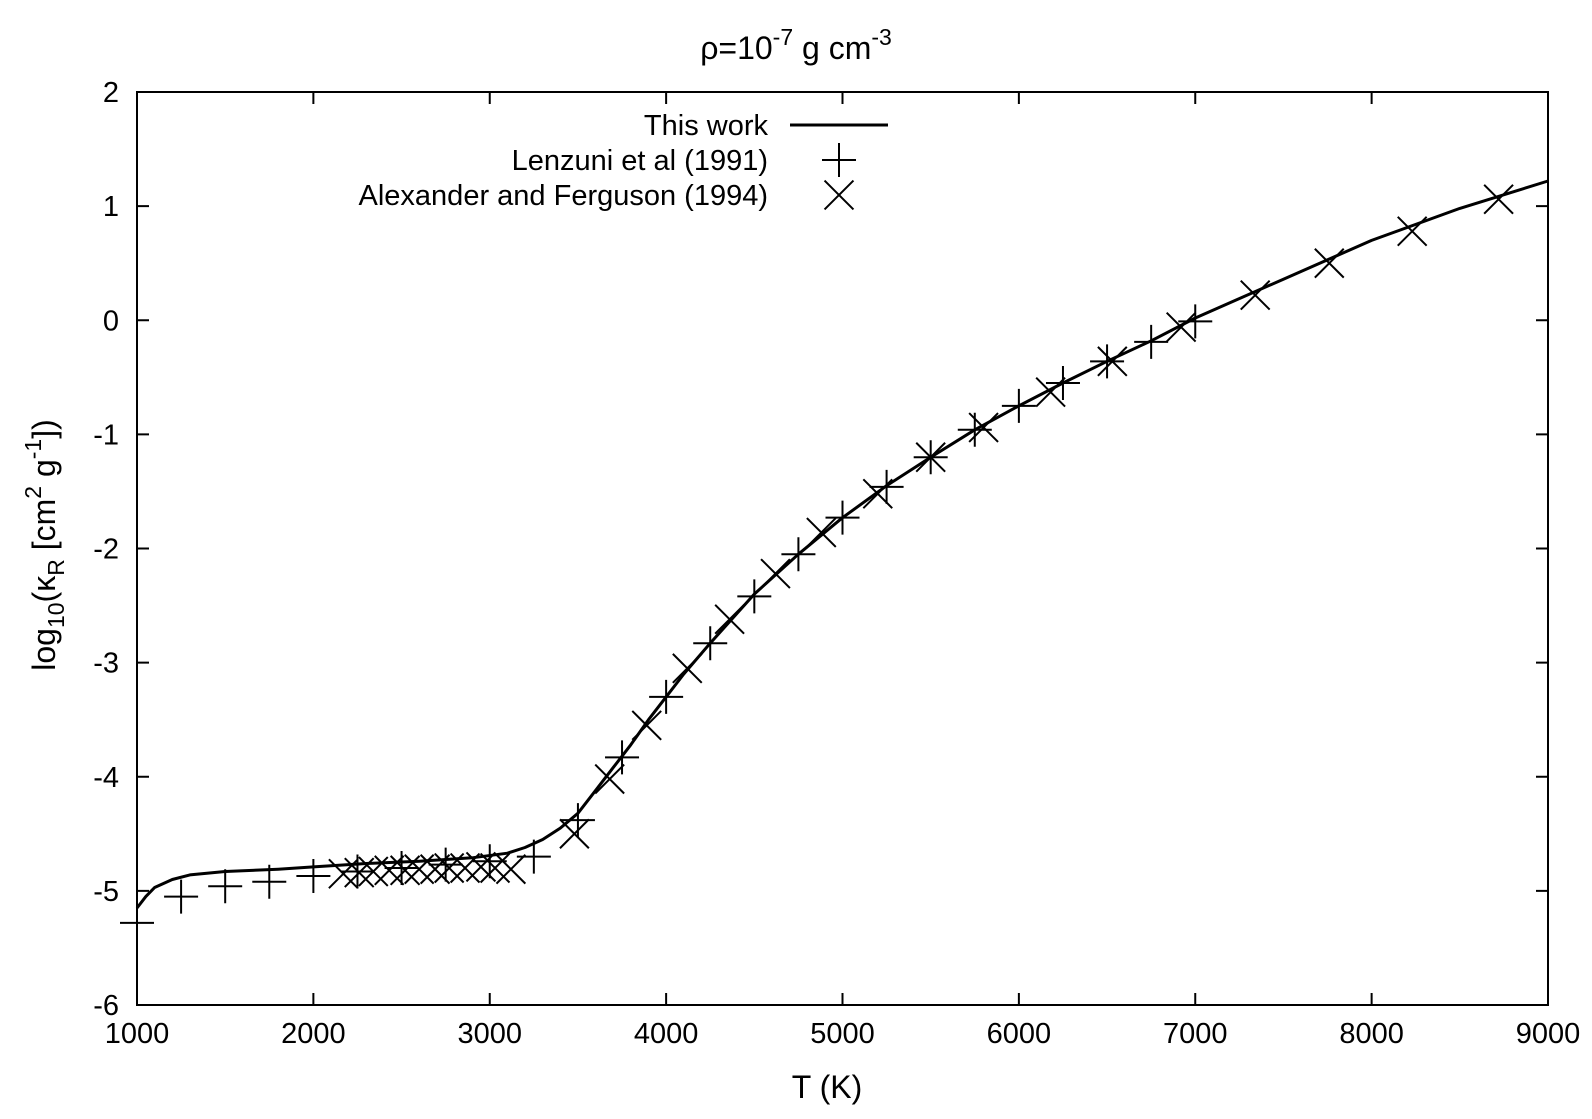  Describe the element at coordinates (827, 1087) in the screenshot. I see `x-axis-label: T (K)` at that location.